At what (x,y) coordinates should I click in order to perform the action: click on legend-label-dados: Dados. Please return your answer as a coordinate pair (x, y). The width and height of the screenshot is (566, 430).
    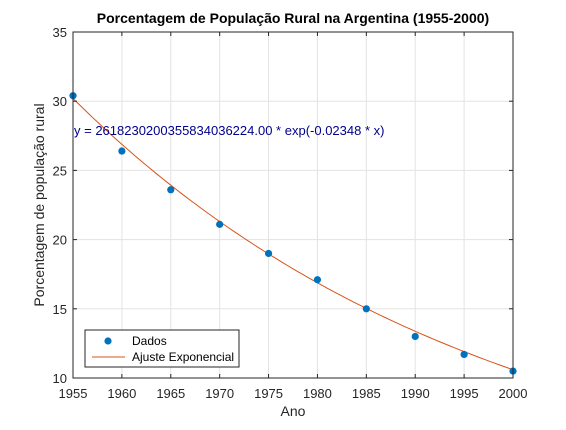
    Looking at the image, I should click on (149, 341).